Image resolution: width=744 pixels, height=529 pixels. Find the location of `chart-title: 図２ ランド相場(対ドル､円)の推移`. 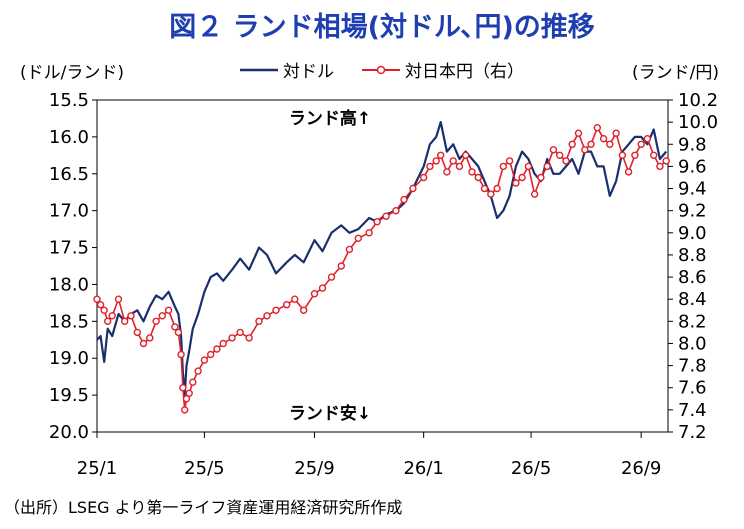

chart-title: 図２ ランド相場(対ドル､円)の推移 is located at coordinates (382, 27).